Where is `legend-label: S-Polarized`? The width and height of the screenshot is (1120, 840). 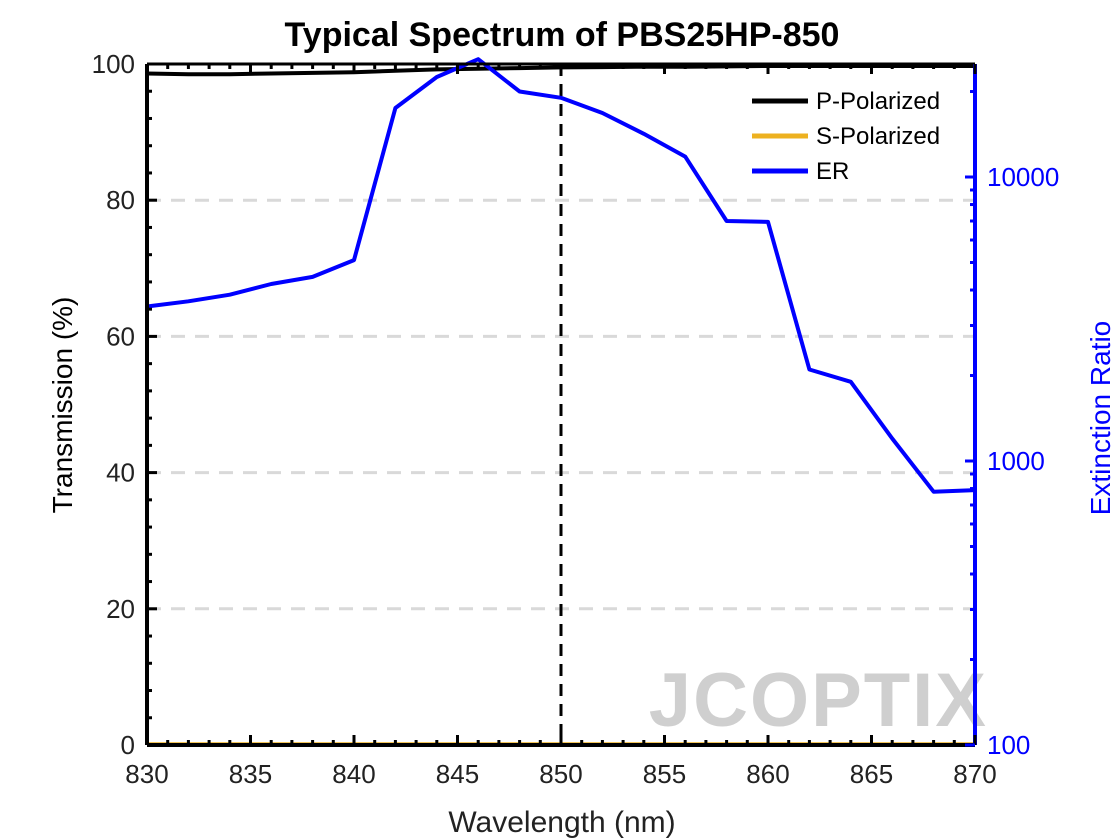
legend-label: S-Polarized is located at coordinates (878, 136).